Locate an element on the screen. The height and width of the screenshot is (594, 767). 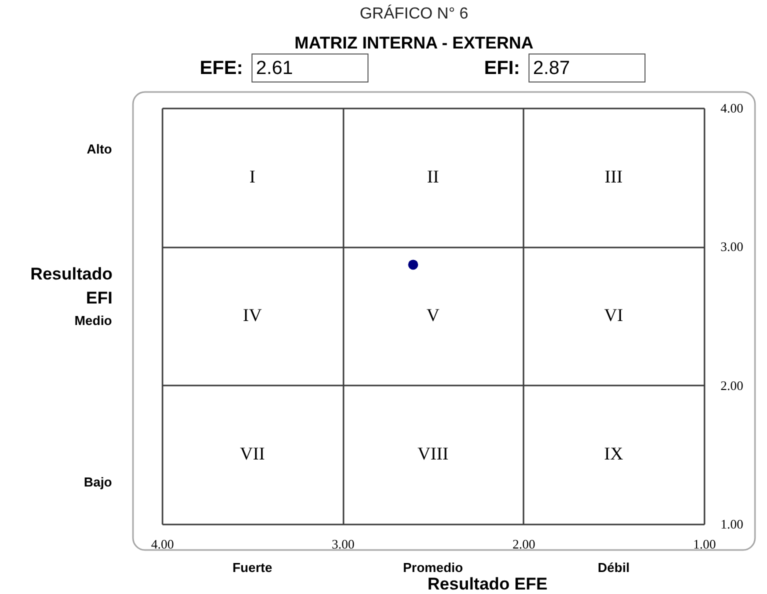
y-tick-label: 3.00 is located at coordinates (732, 246).